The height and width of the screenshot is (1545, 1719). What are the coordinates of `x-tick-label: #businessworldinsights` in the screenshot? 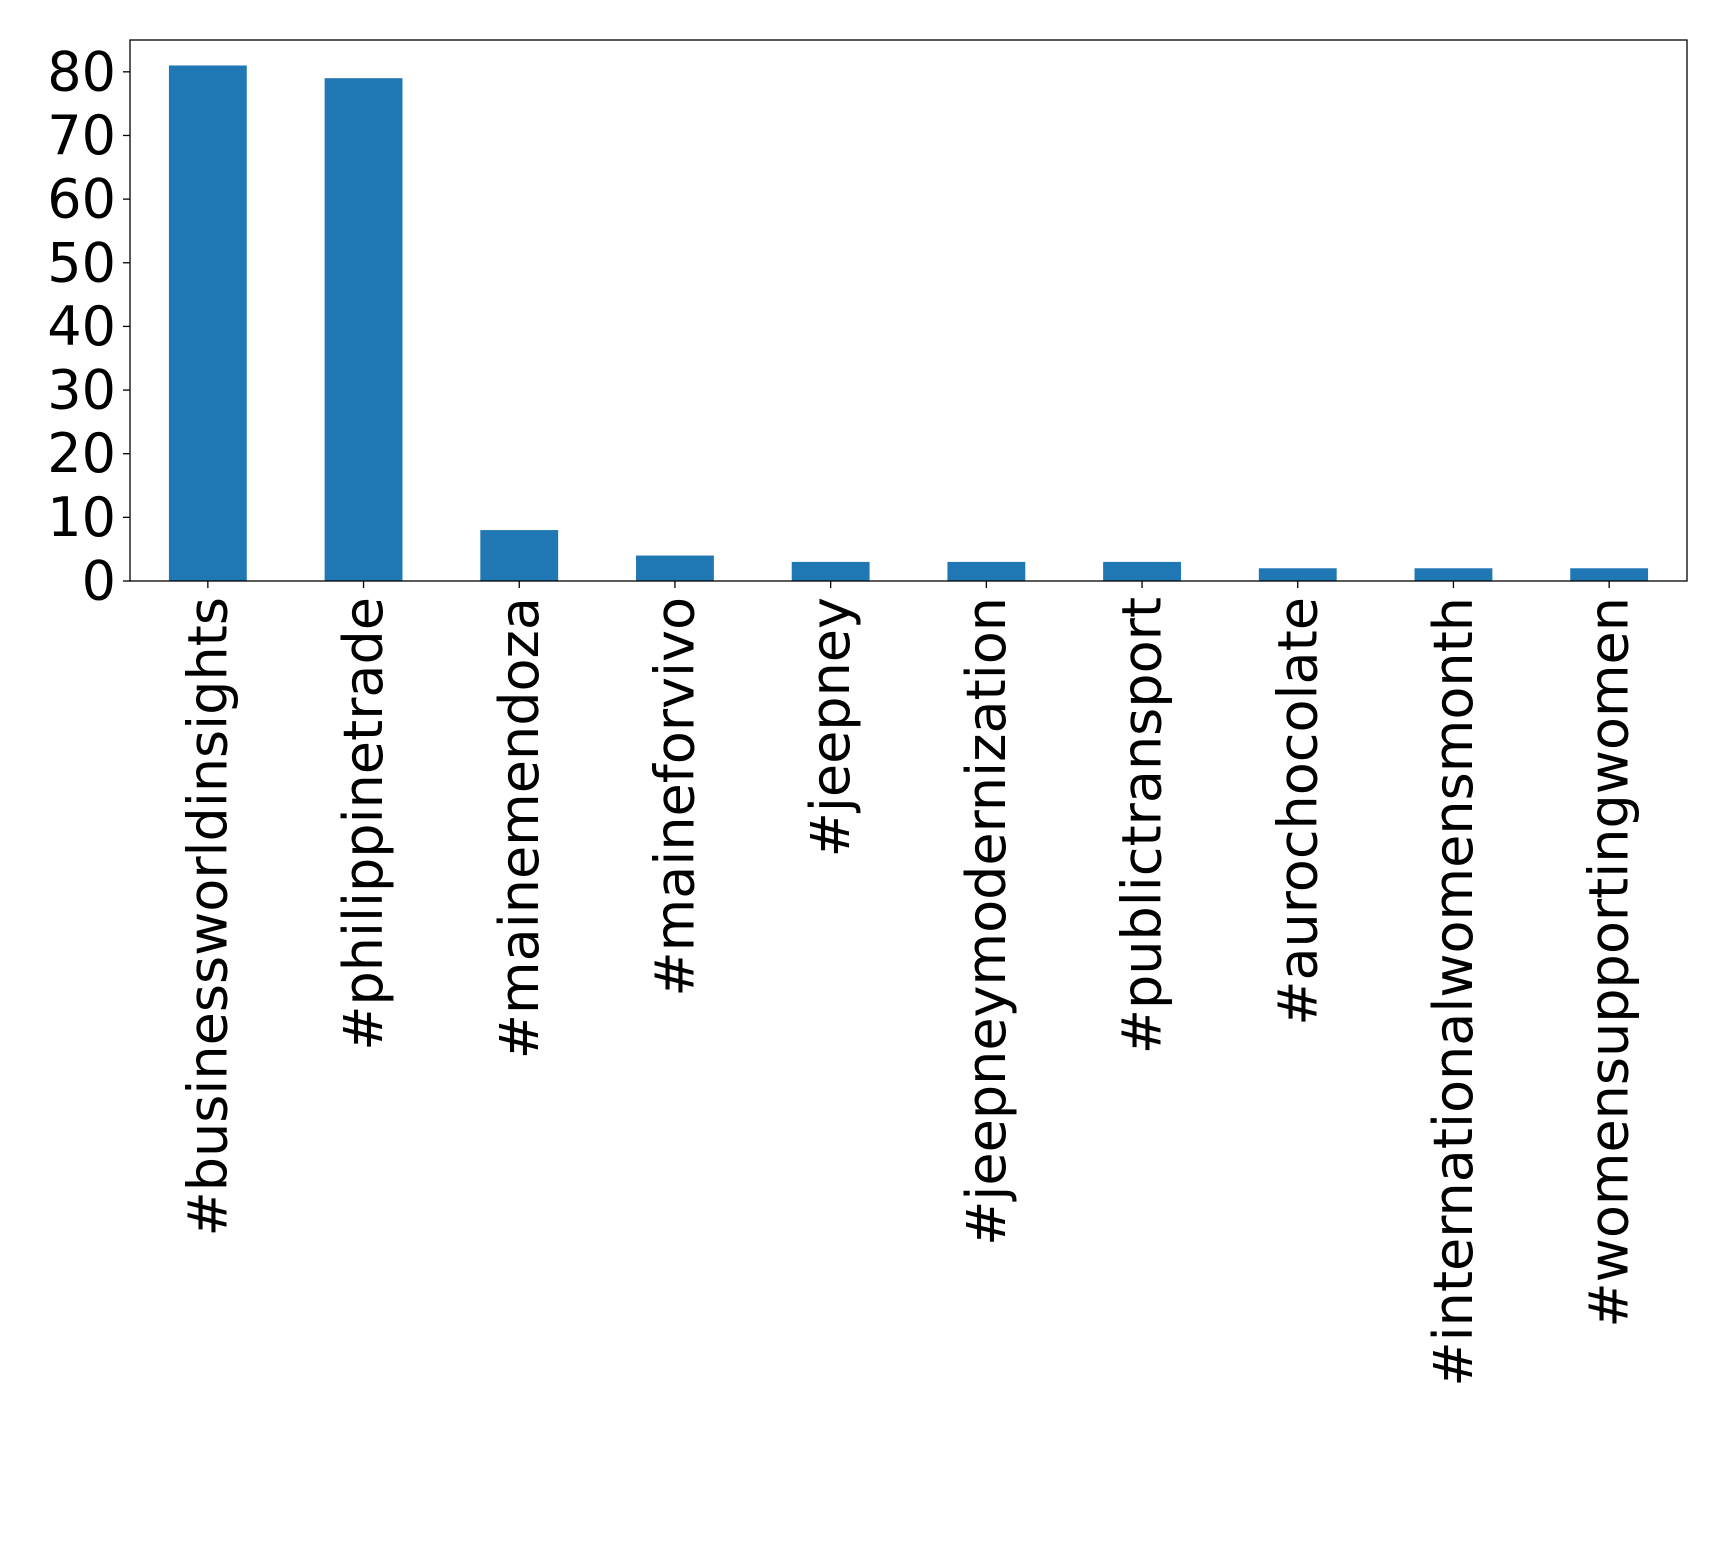 It's located at (207, 916).